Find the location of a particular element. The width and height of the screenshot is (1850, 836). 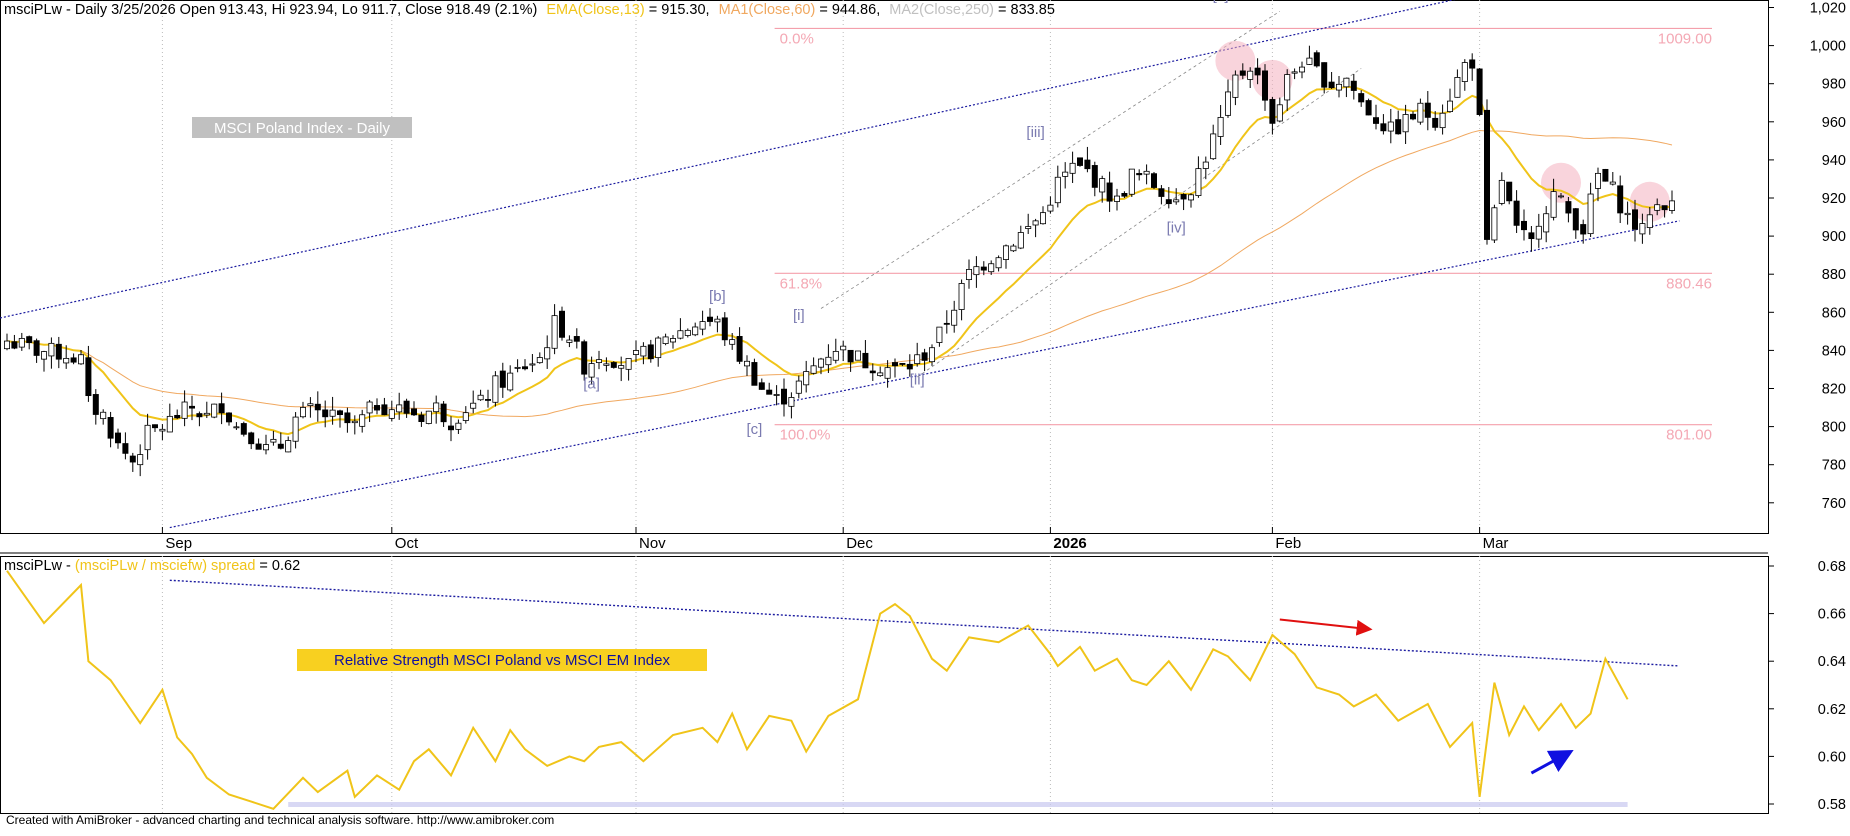

red-arrow is located at coordinates (1326, 627).